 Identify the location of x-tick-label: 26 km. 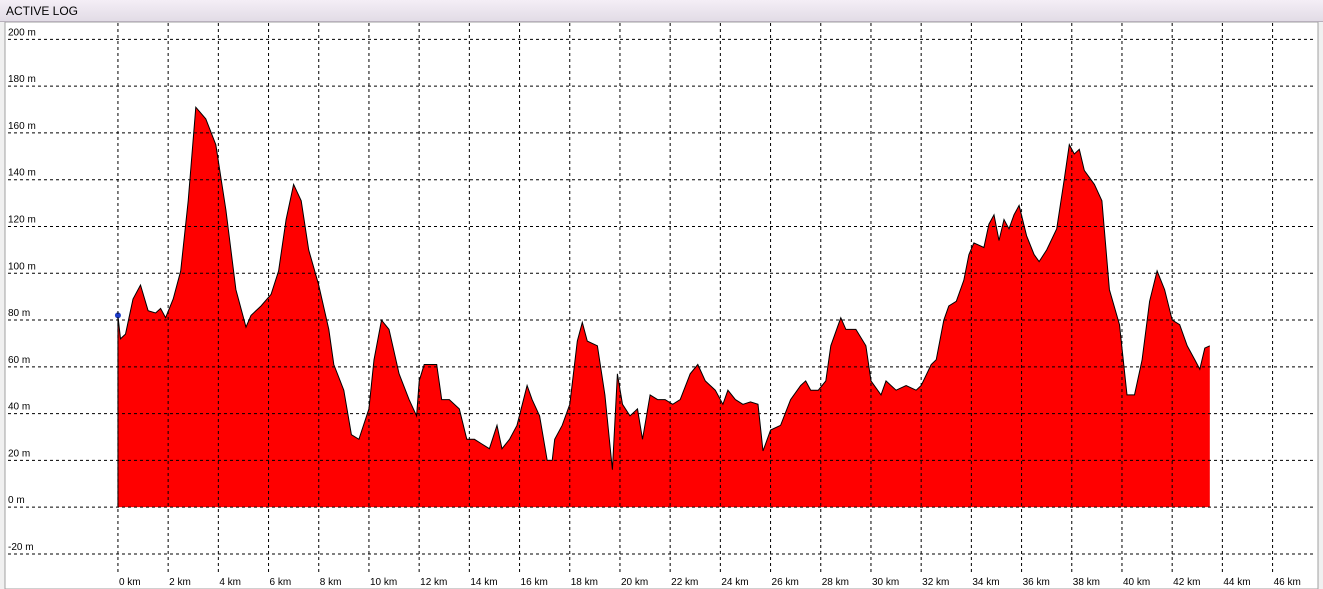
(785, 582).